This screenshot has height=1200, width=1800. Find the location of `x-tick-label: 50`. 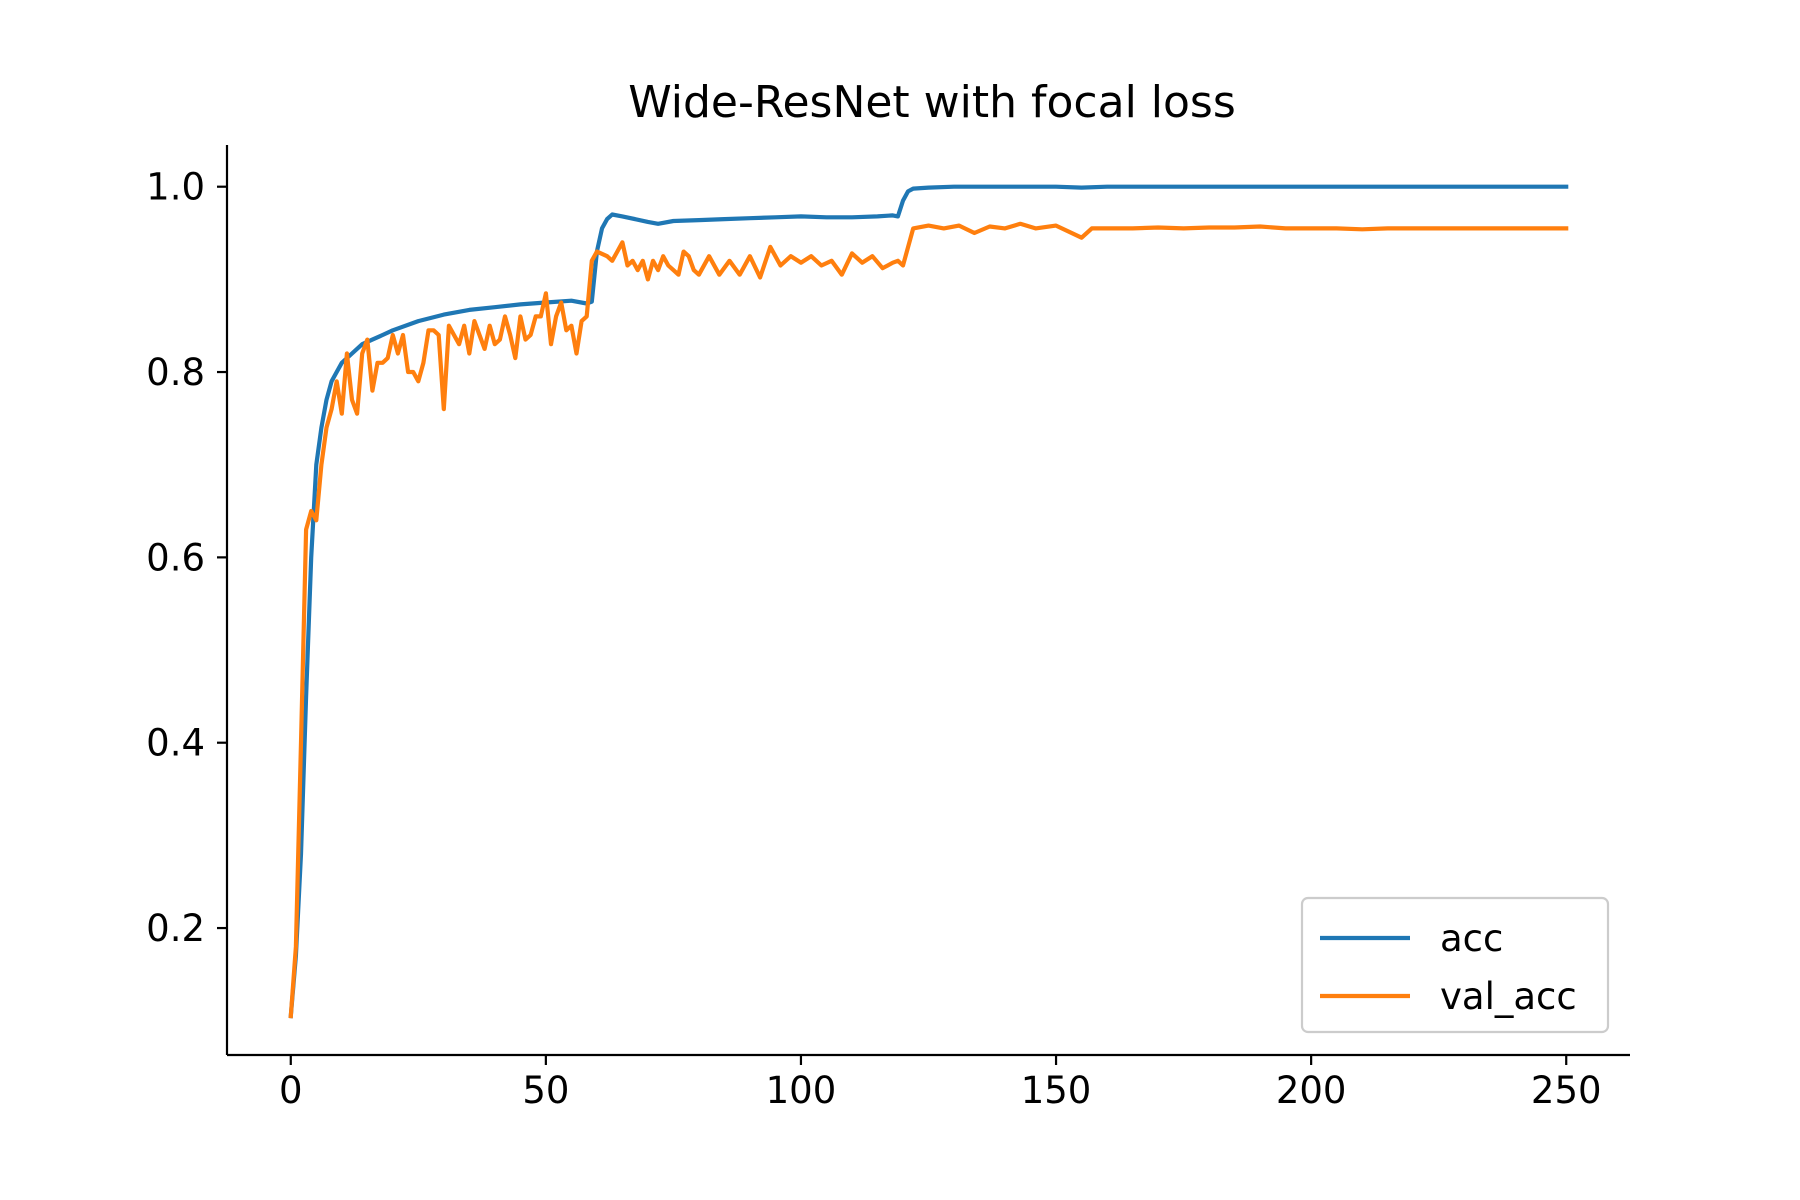

x-tick-label: 50 is located at coordinates (545, 1090).